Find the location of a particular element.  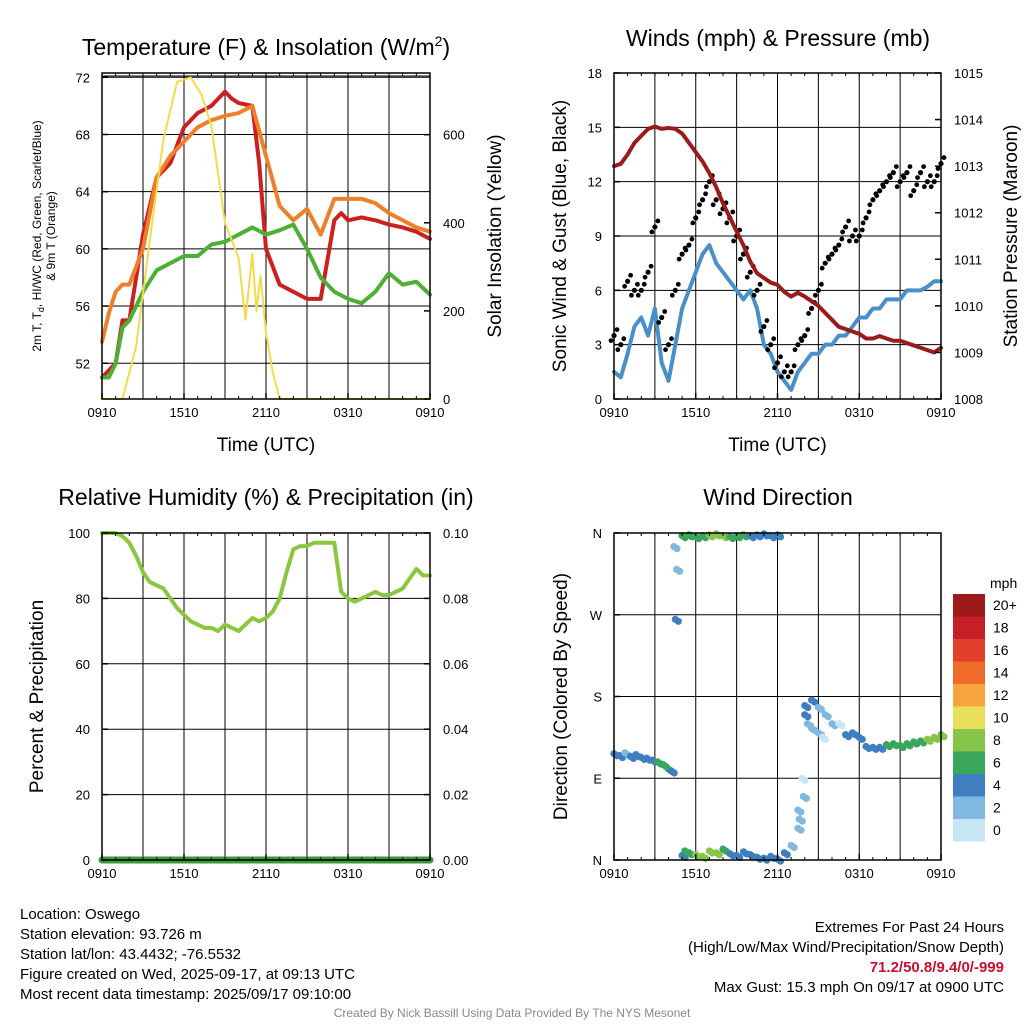

extremes-values: 71.2/50.8/9.4/0/-999 is located at coordinates (936, 967).